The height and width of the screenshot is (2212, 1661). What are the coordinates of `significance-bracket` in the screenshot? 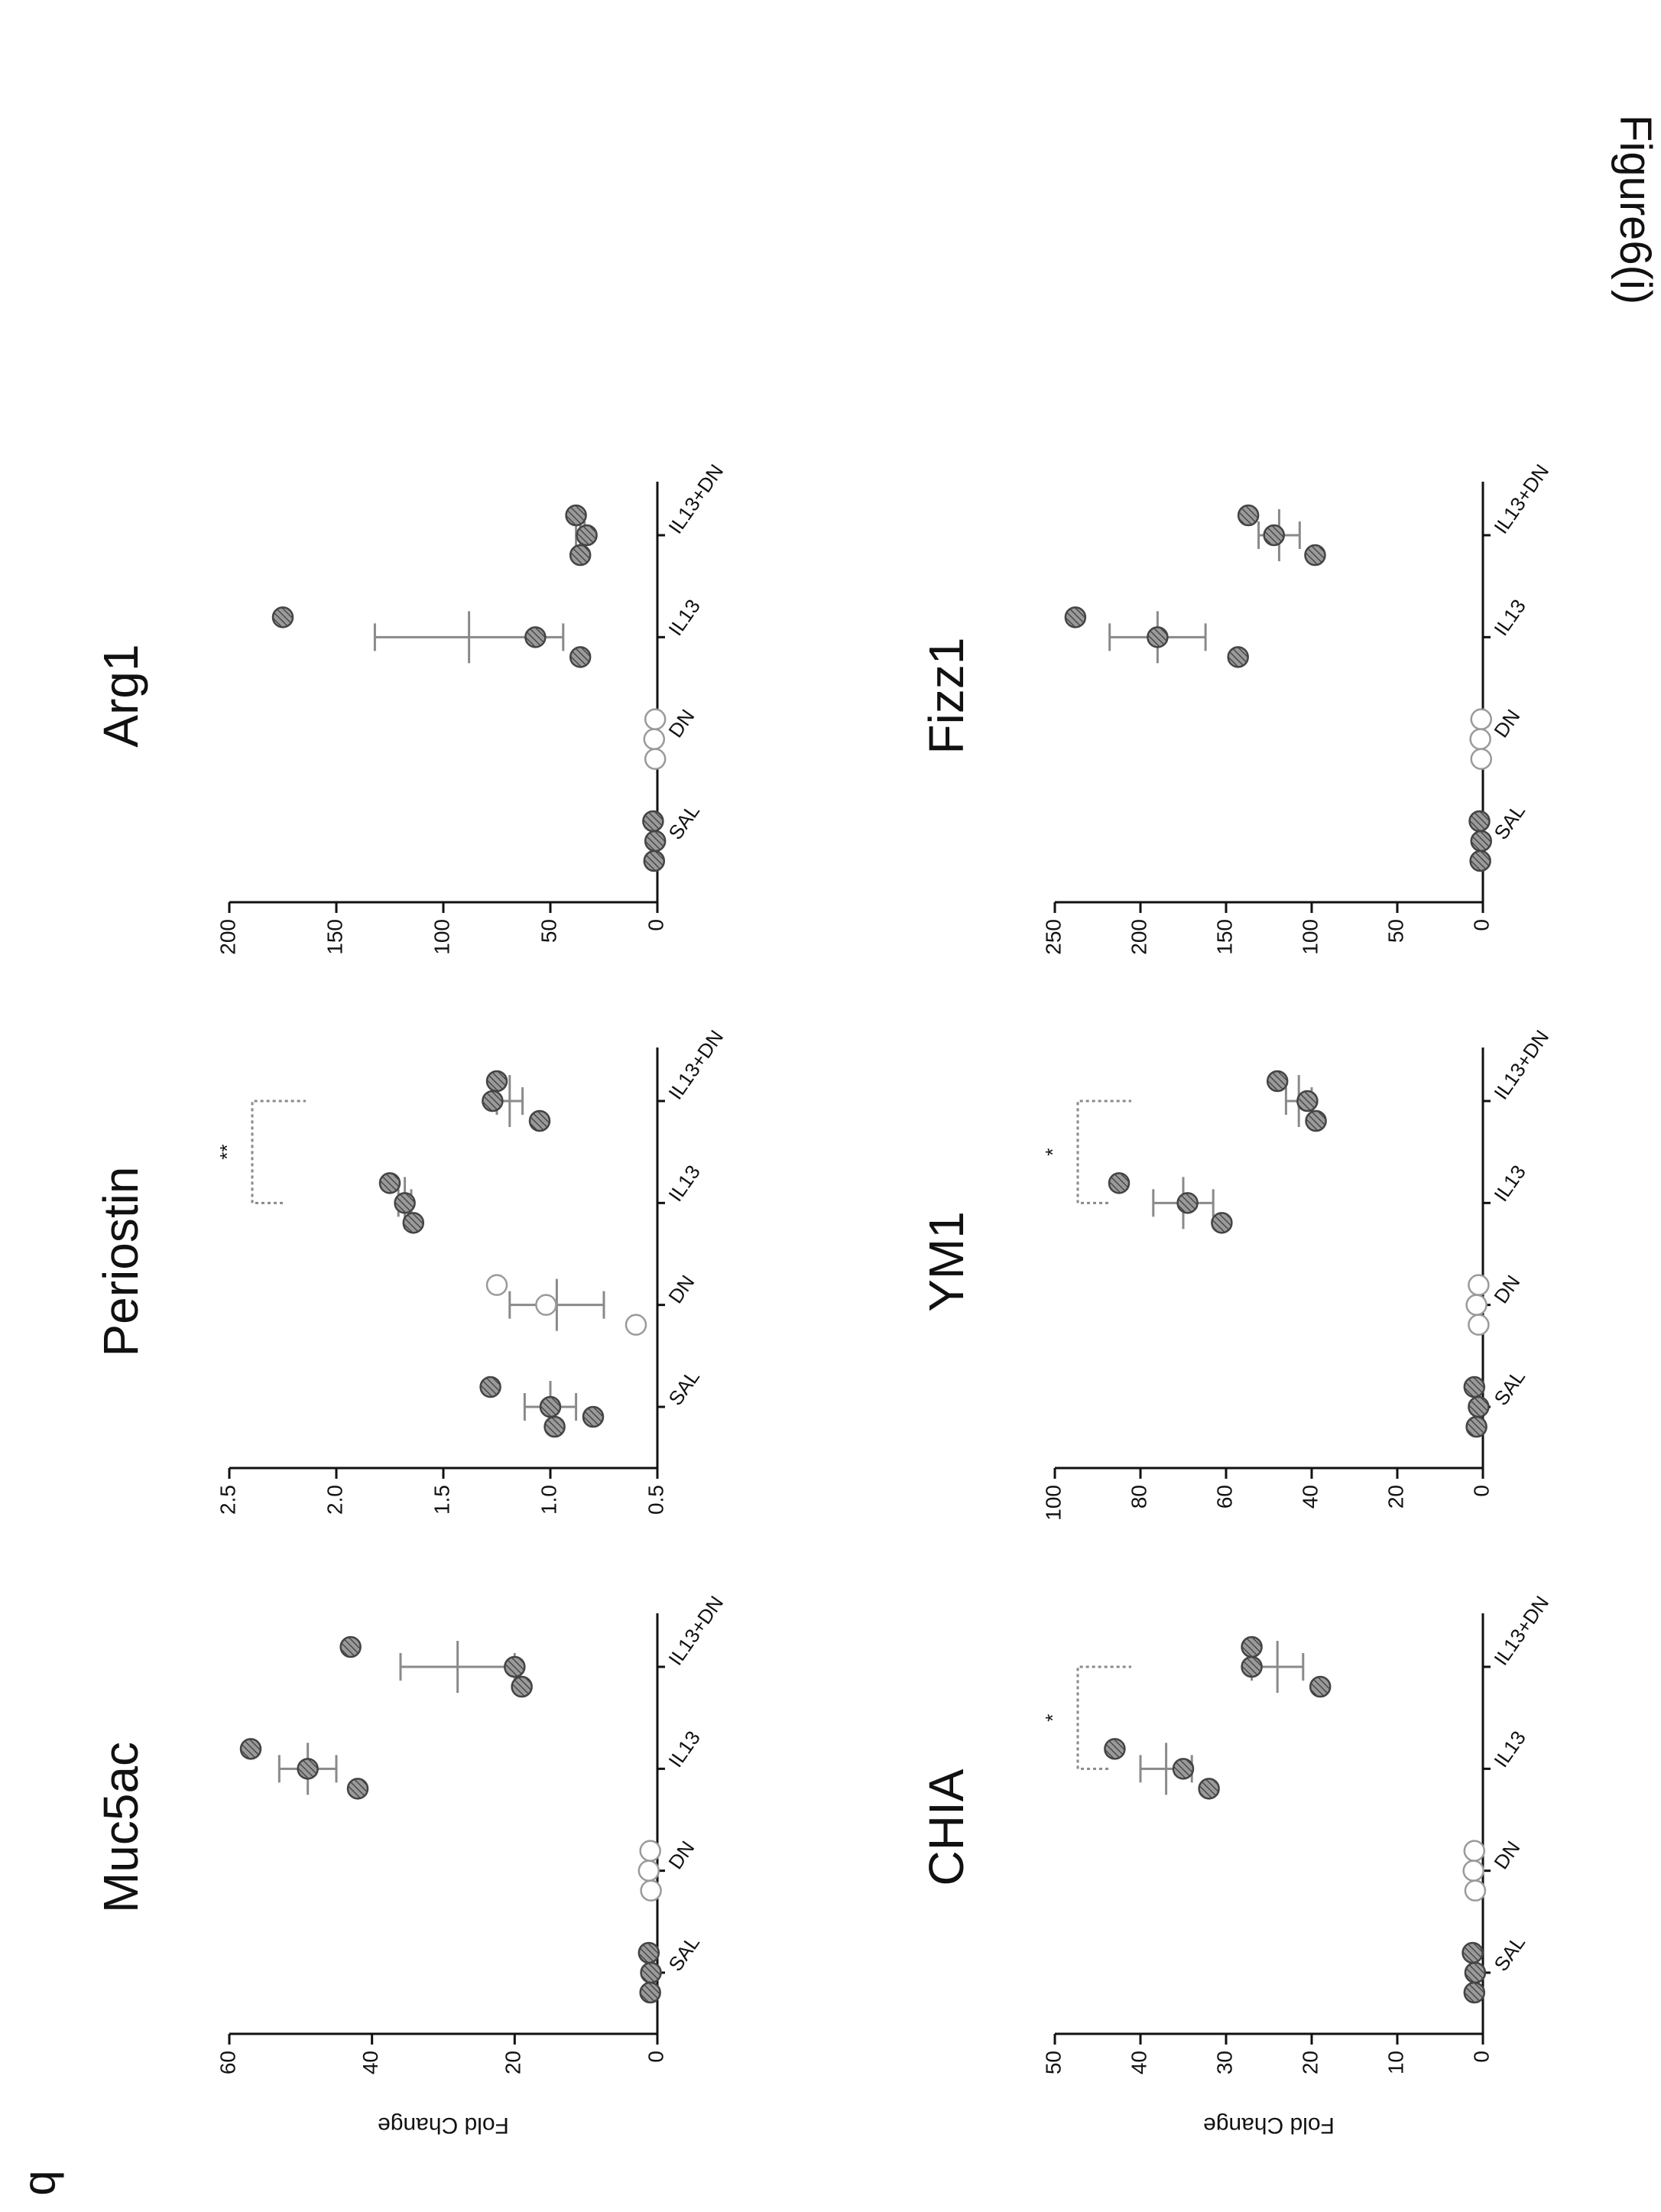 It's located at (279, 1152).